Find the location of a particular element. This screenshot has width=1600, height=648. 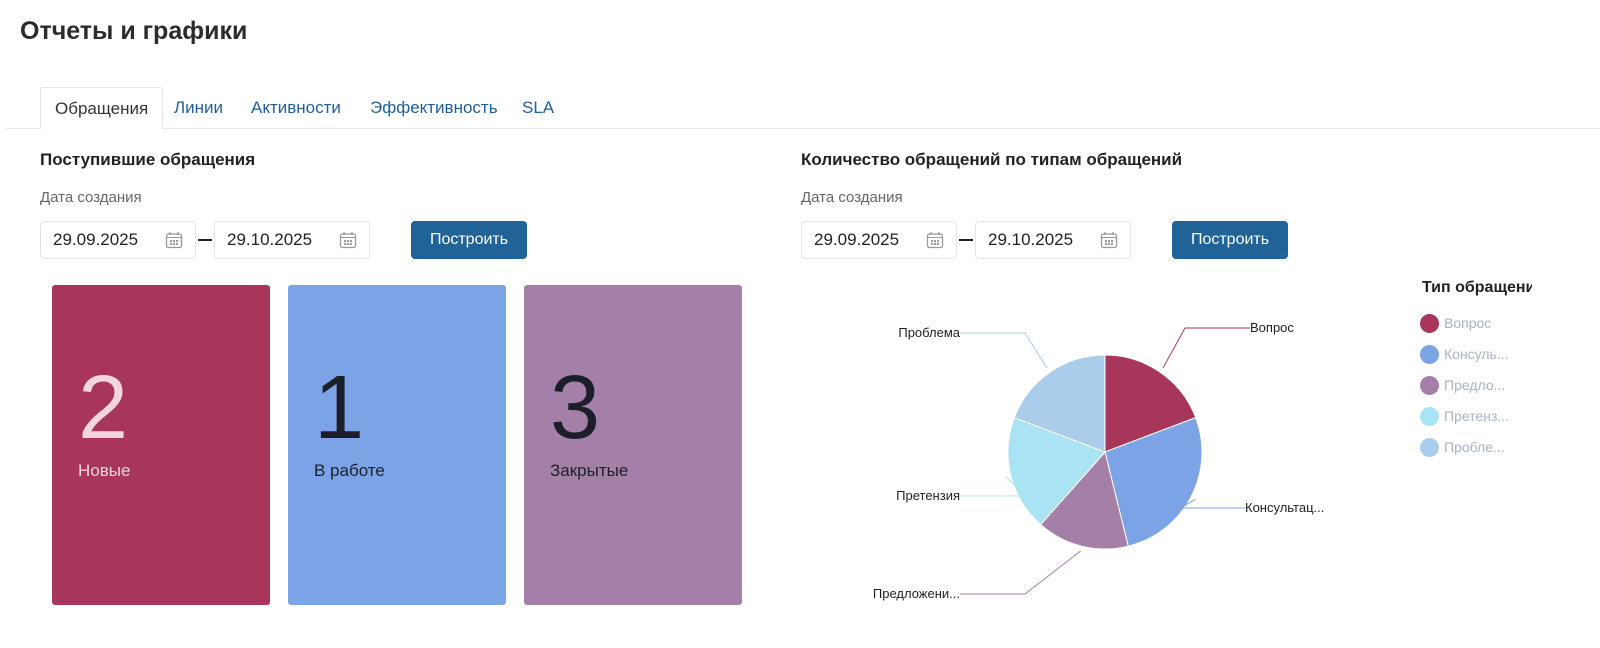

status-card-in-progress: 1 В работе is located at coordinates (397, 445).